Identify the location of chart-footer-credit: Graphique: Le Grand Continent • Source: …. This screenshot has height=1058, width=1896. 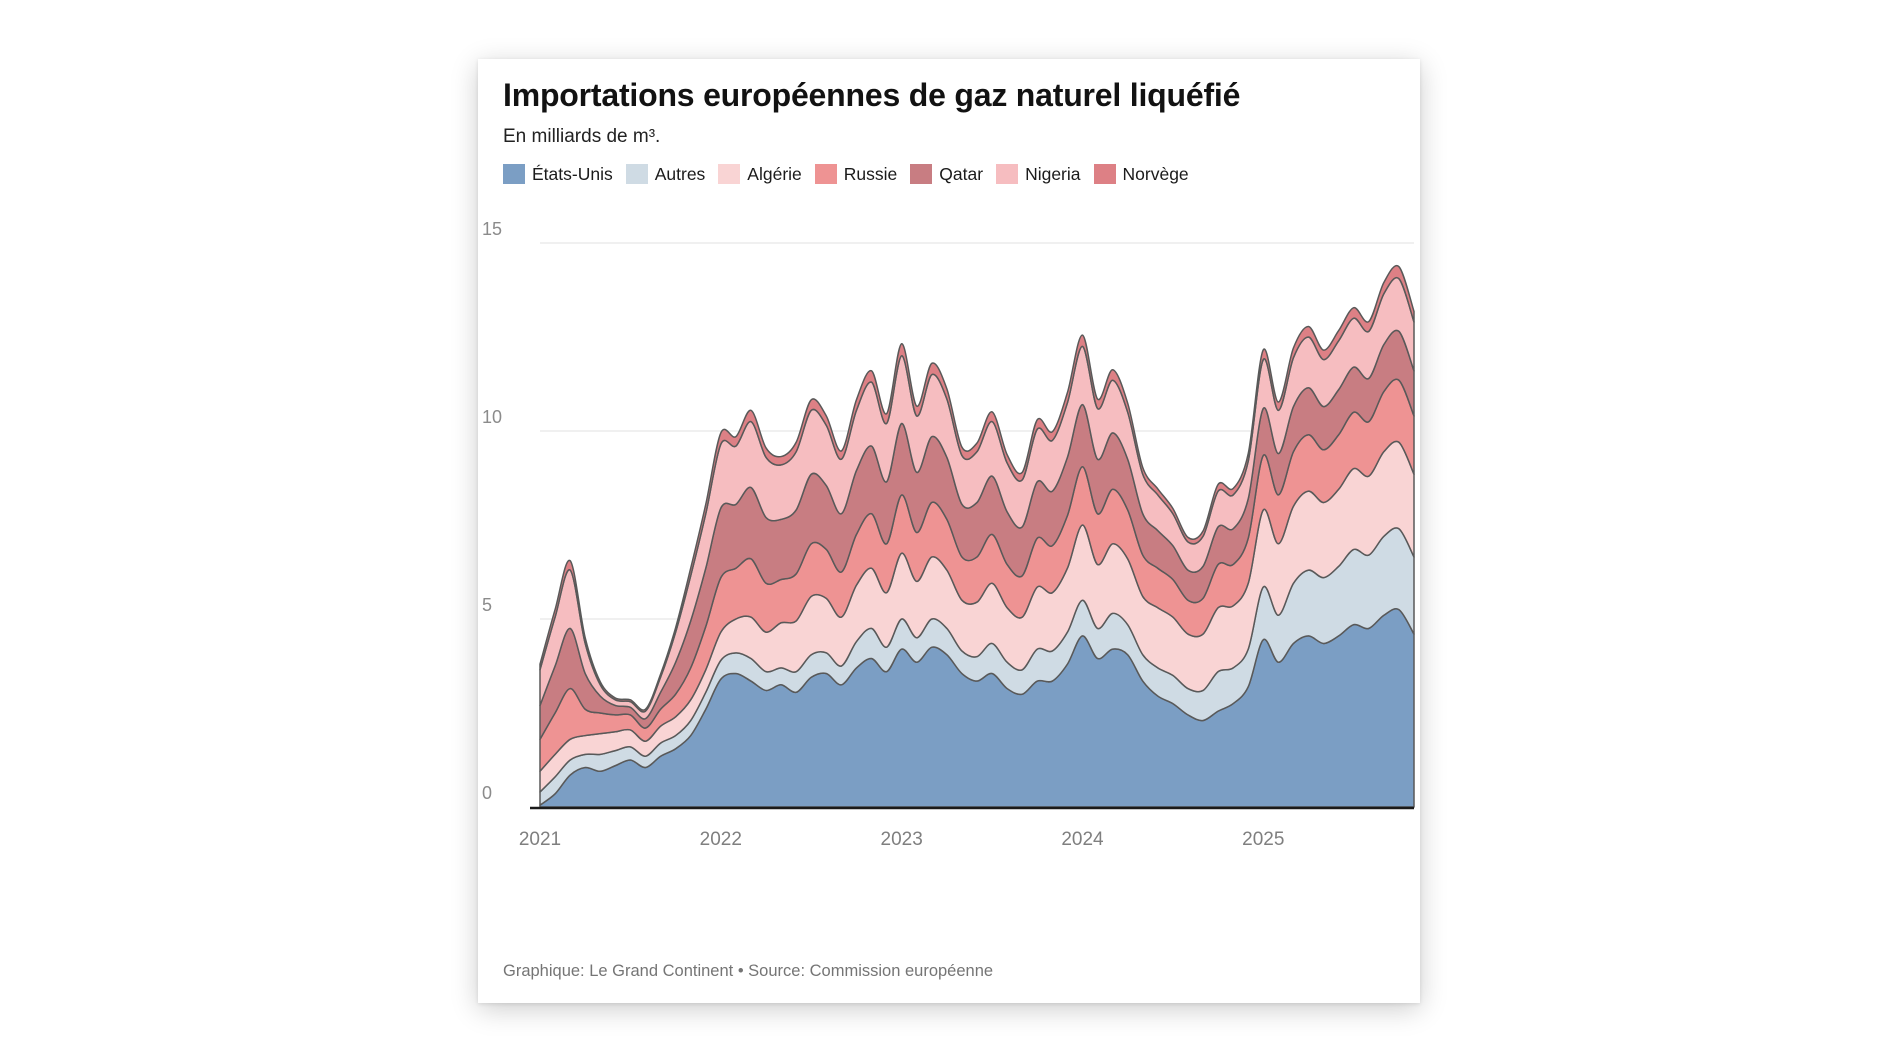
(748, 971).